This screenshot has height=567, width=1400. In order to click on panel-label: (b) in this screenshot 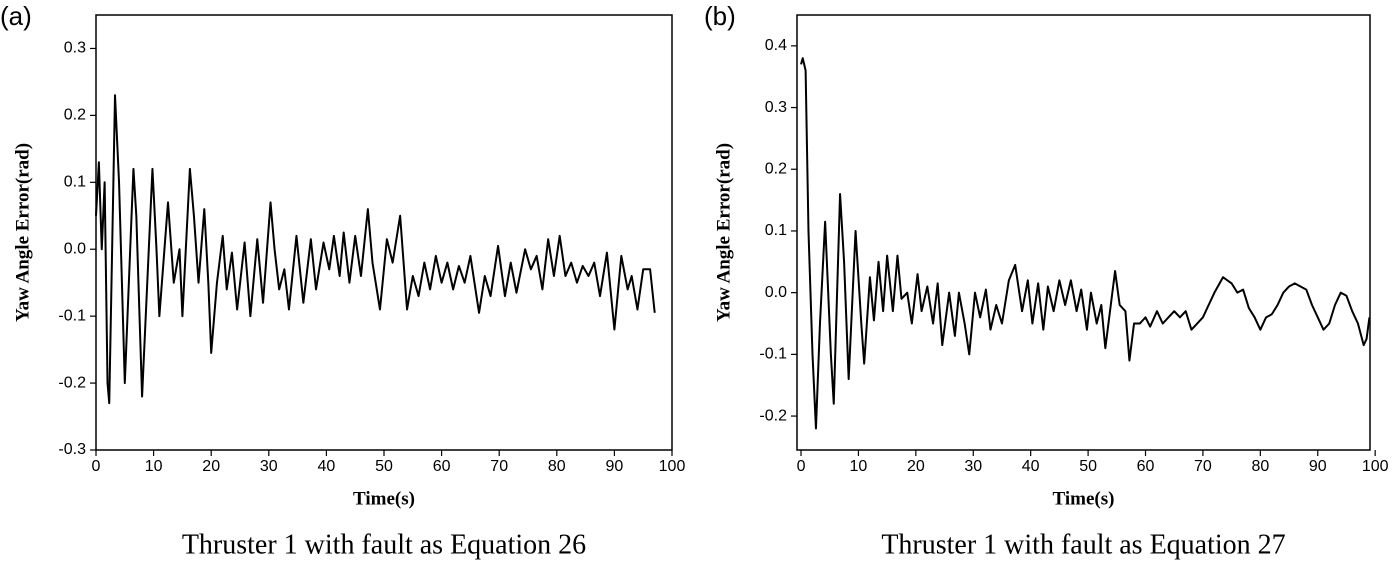, I will do `click(720, 16)`.